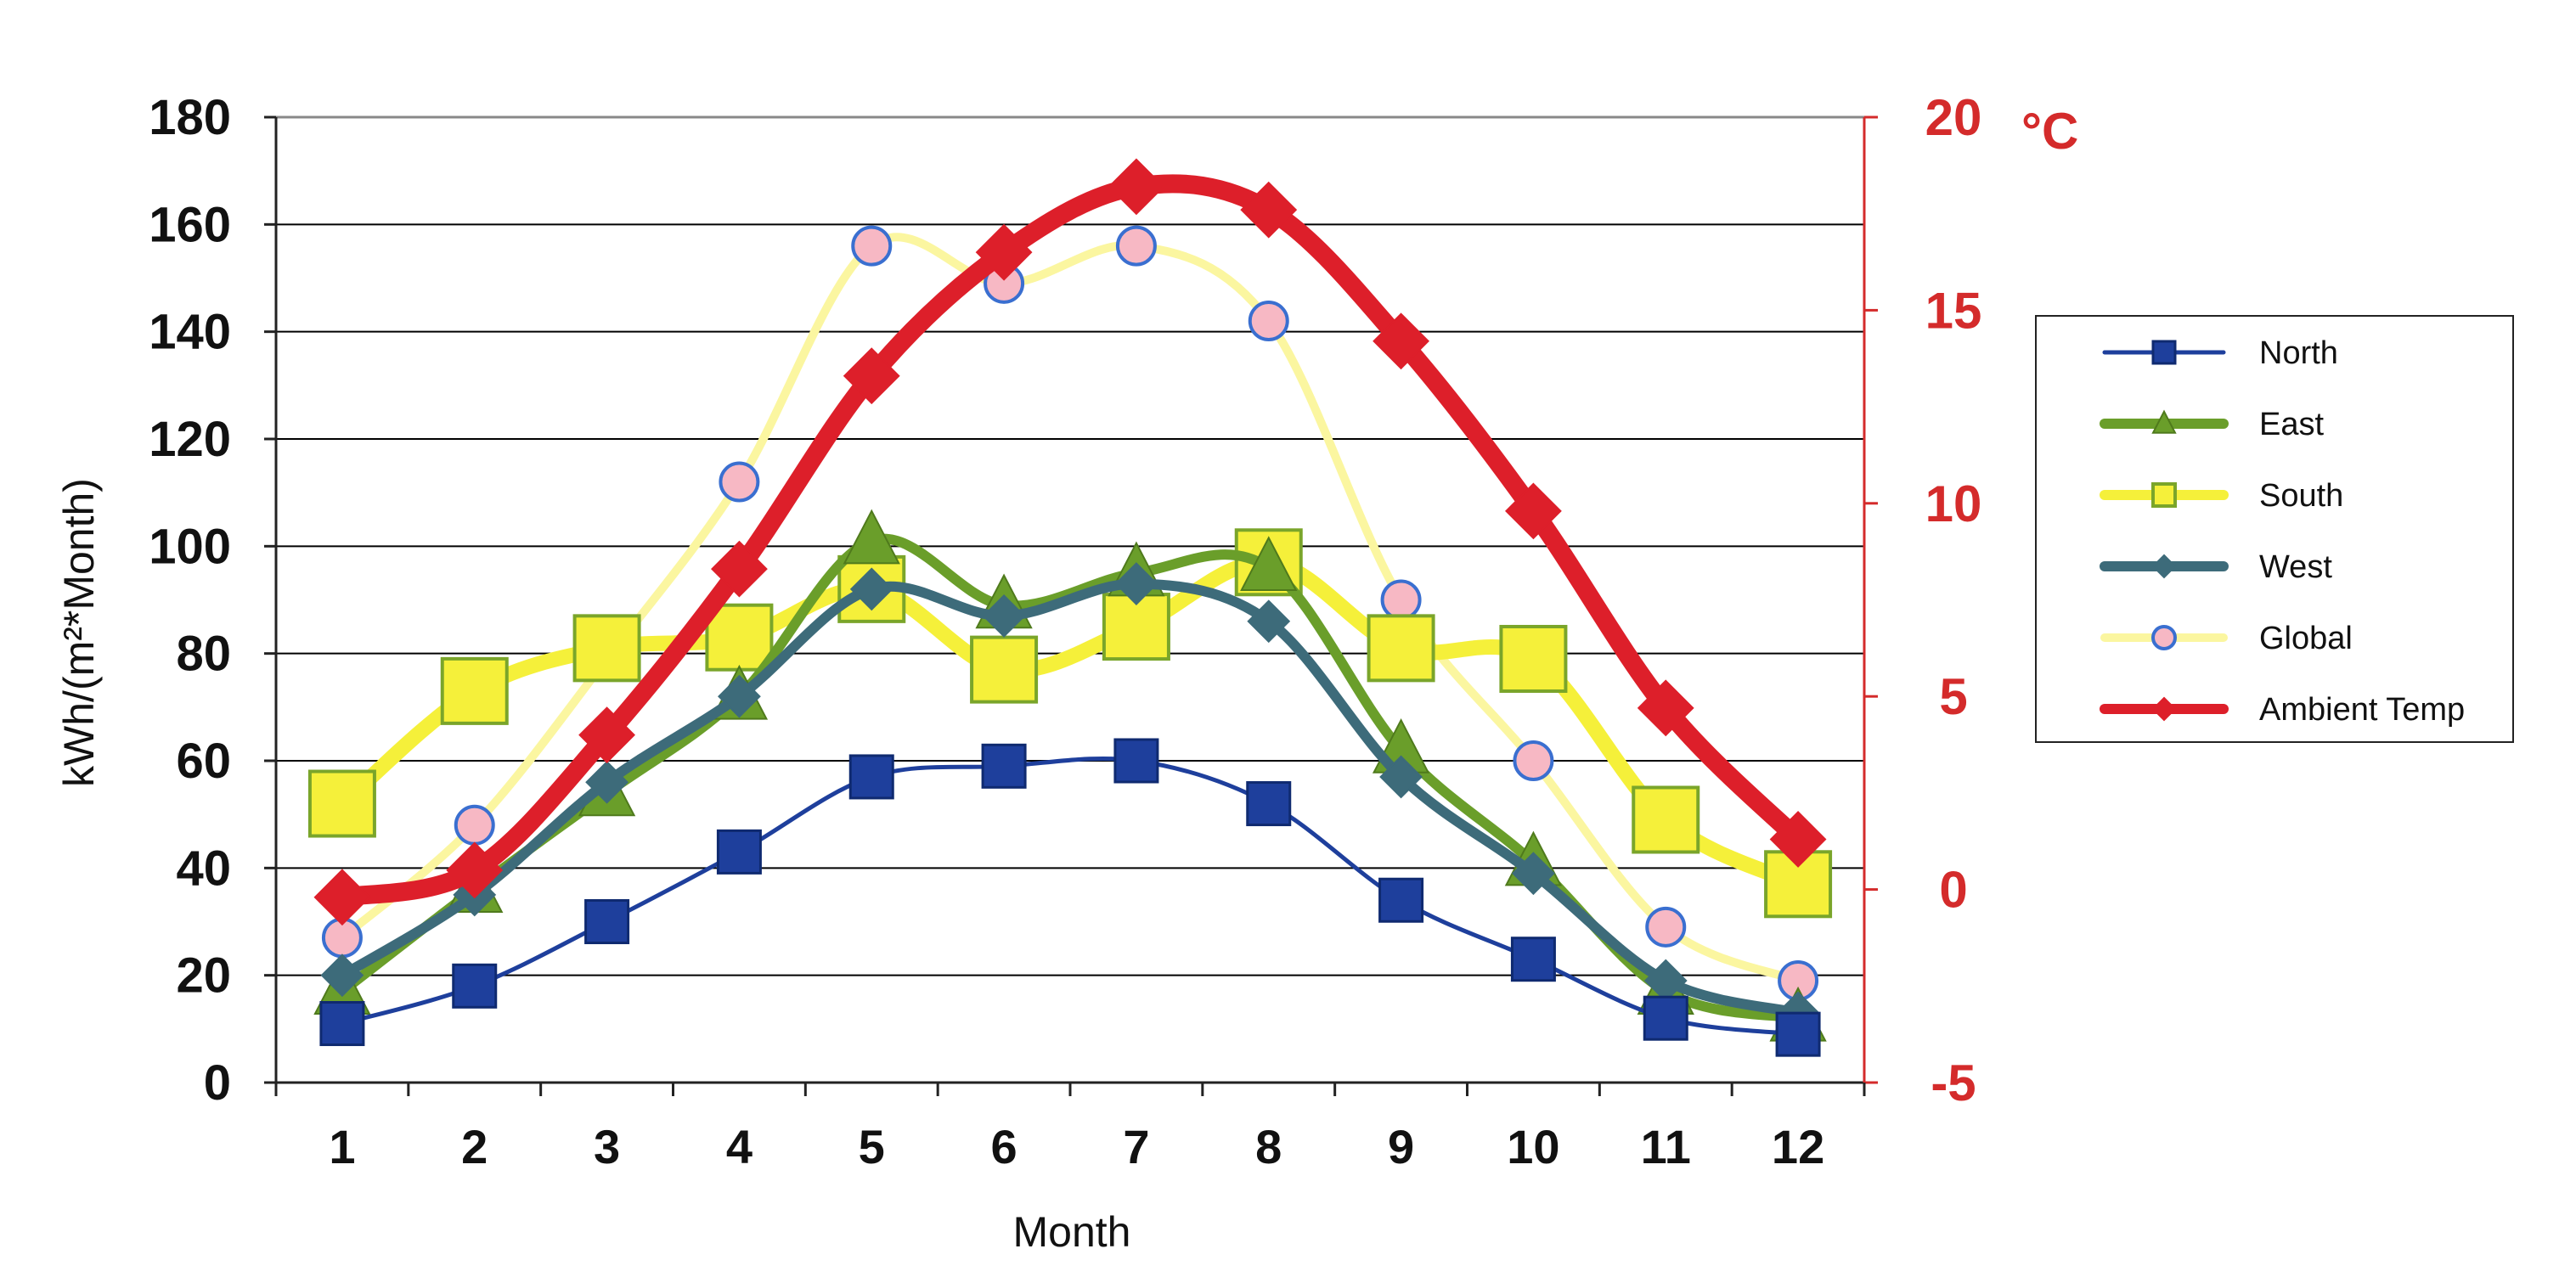 The width and height of the screenshot is (2576, 1277). I want to click on y-tick-label: 20, so click(203, 976).